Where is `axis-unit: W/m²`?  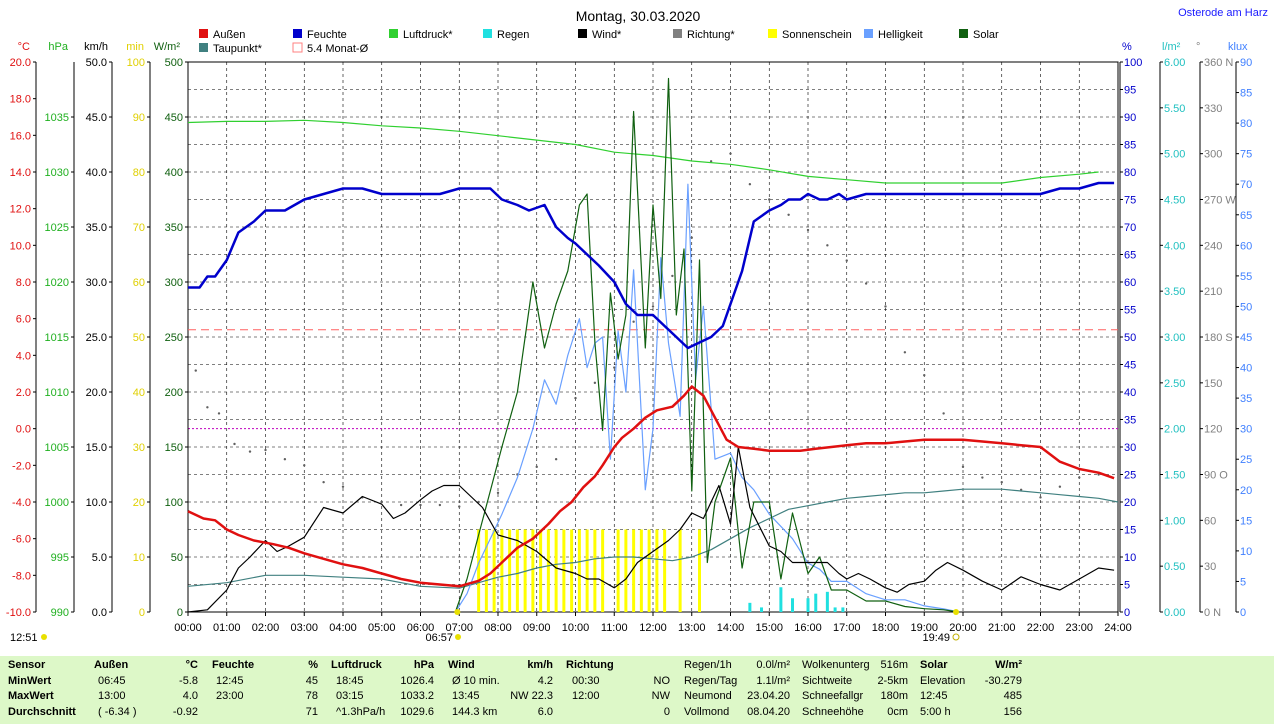
axis-unit: W/m² is located at coordinates (167, 47).